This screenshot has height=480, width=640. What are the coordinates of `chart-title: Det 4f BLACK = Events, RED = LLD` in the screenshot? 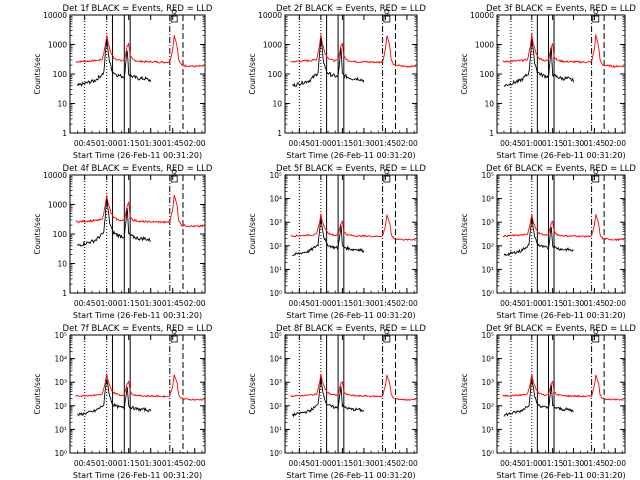 It's located at (138, 169).